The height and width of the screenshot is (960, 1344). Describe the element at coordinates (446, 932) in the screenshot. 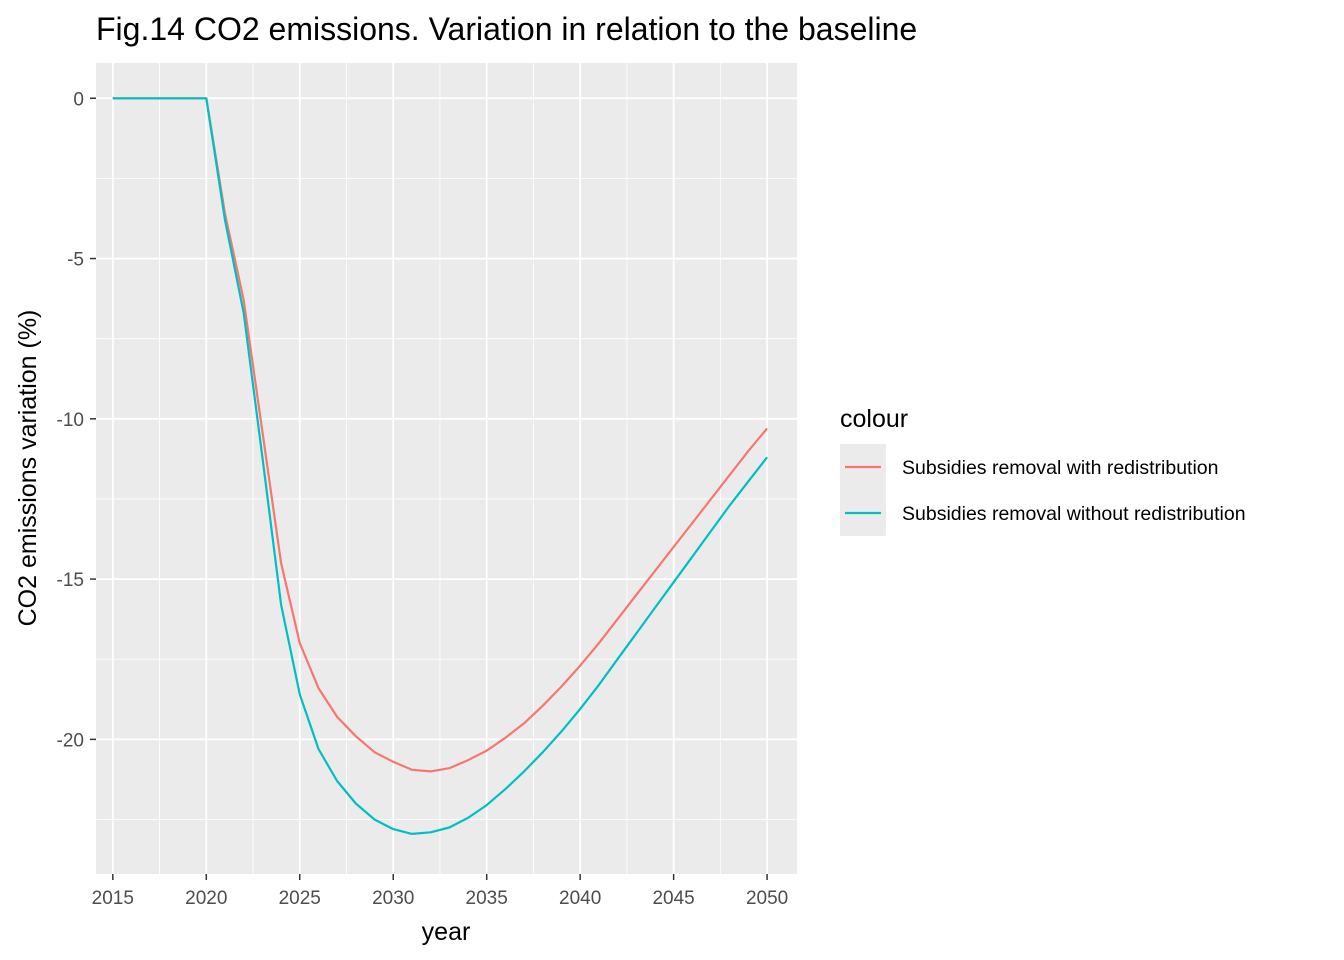

I see `x-axis-title: year` at that location.